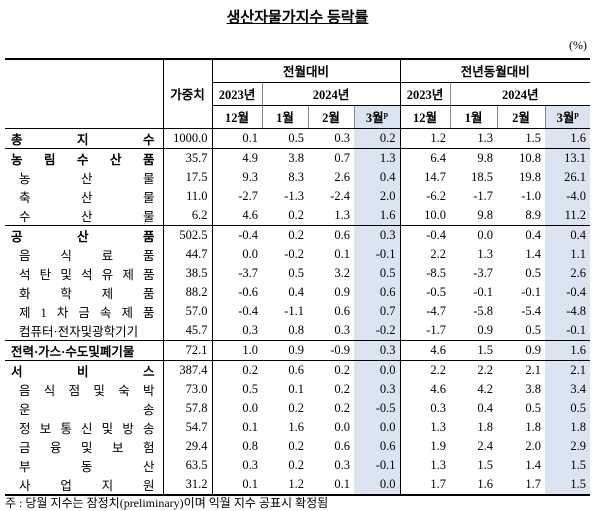  I want to click on value-cell: 14.7, so click(425, 177).